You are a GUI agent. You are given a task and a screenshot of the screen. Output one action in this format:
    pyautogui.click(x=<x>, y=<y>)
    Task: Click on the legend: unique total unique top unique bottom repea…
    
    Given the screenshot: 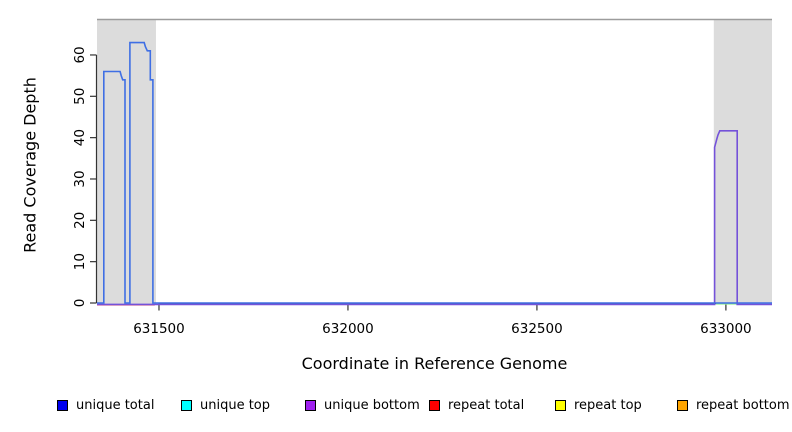 What is the action you would take?
    pyautogui.click(x=396, y=408)
    